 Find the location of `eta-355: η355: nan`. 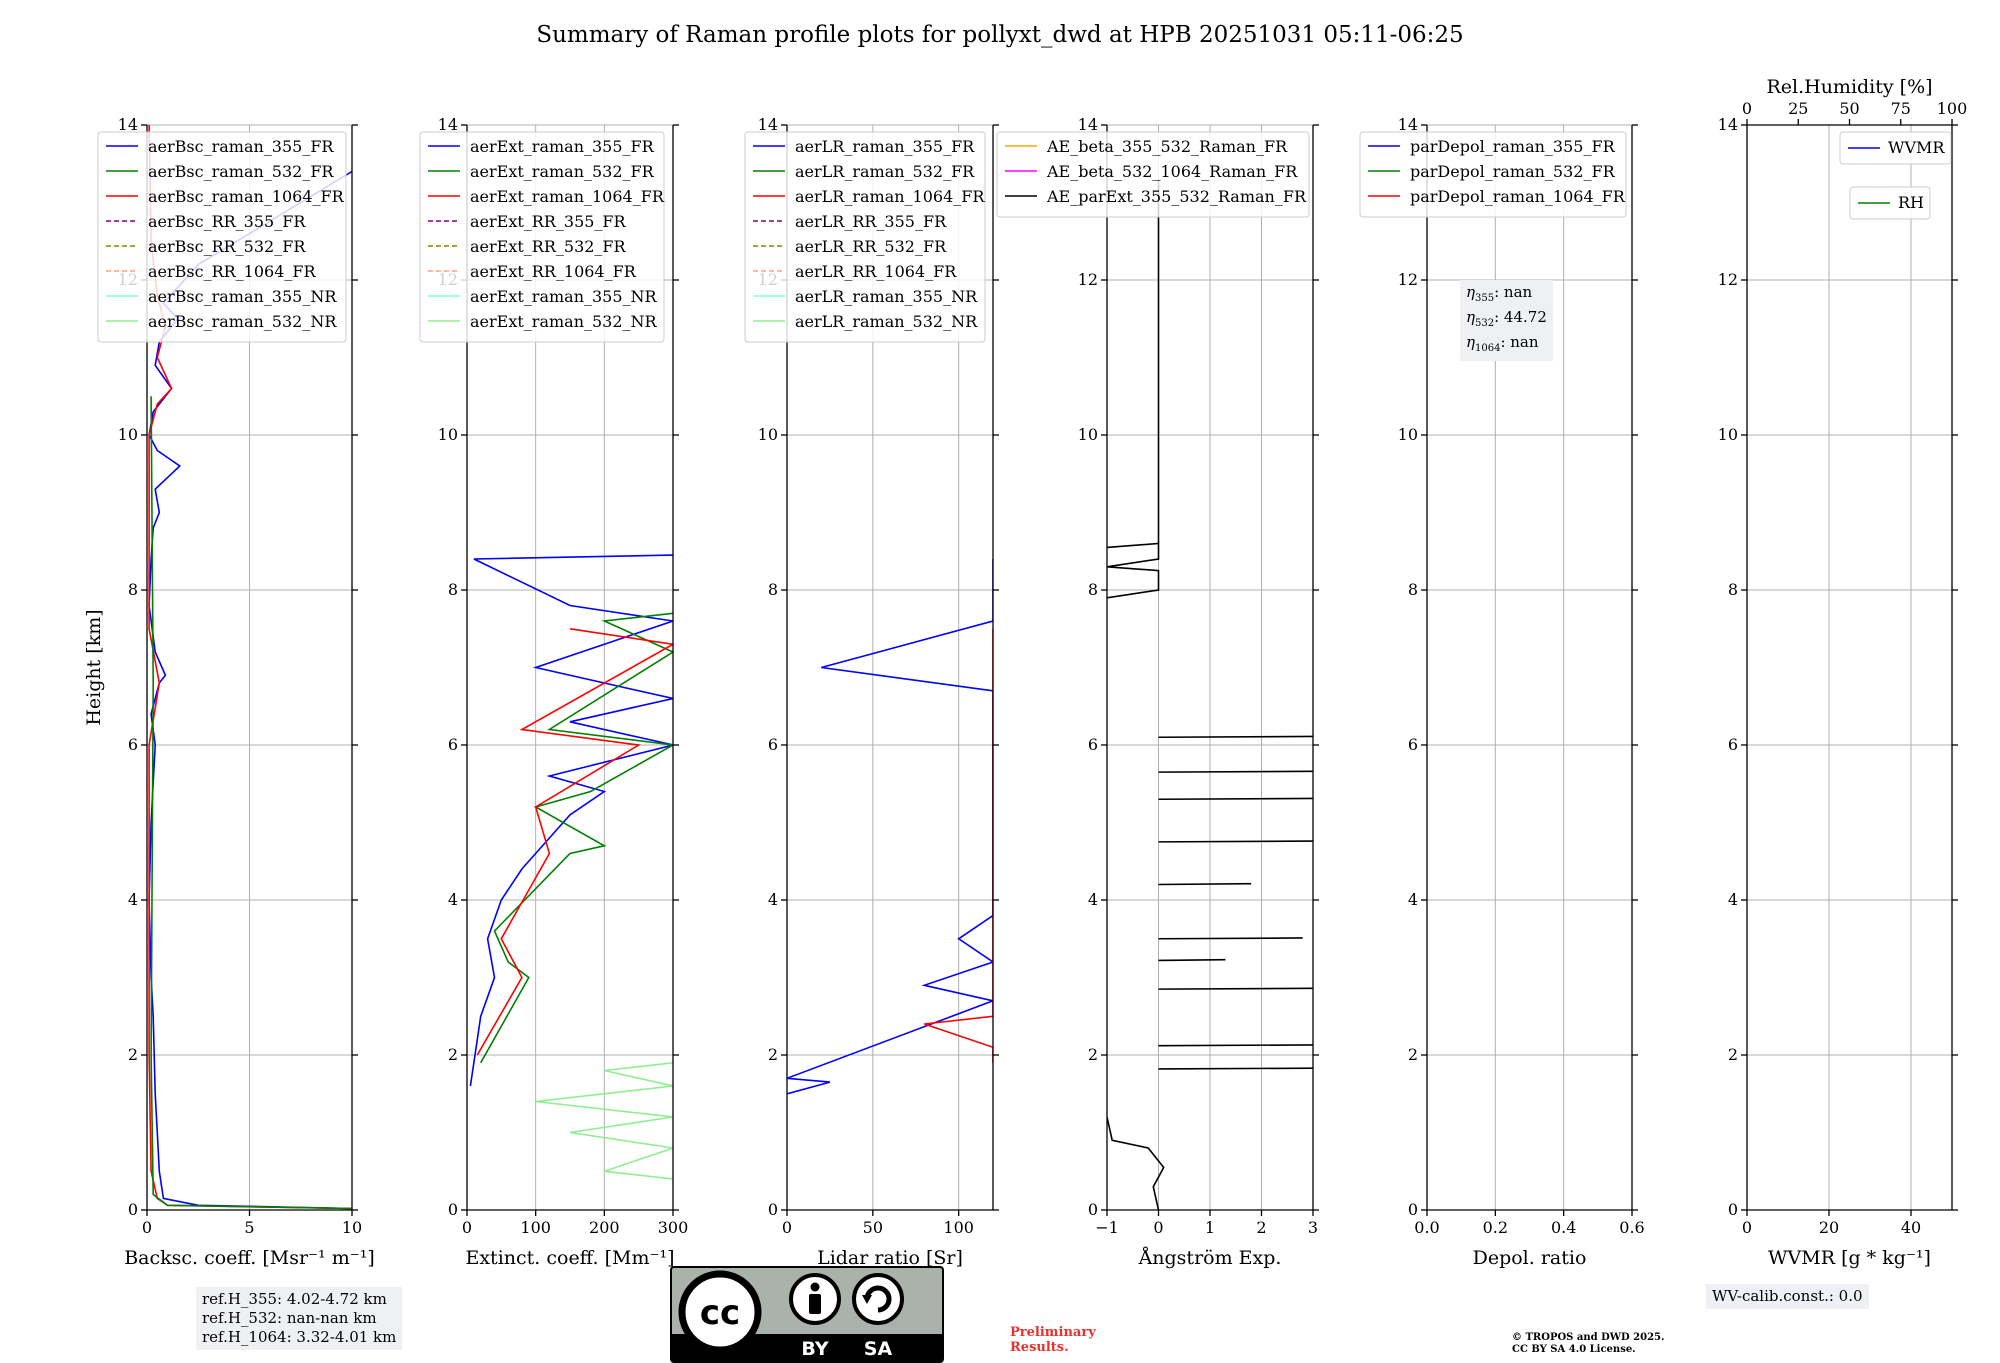

eta-355: η355: nan is located at coordinates (1499, 293).